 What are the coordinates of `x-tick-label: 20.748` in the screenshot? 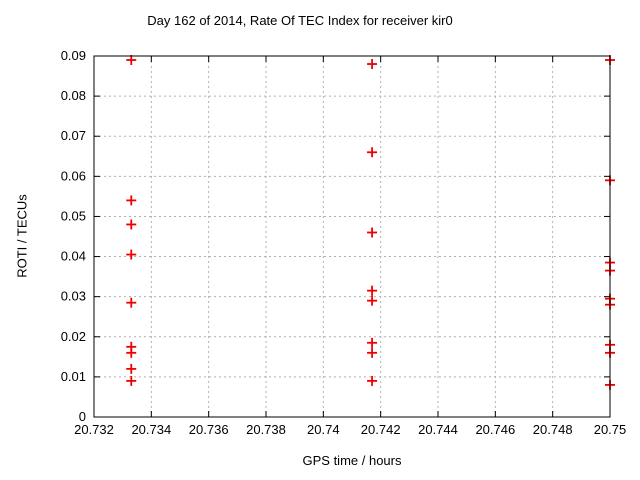 It's located at (553, 429).